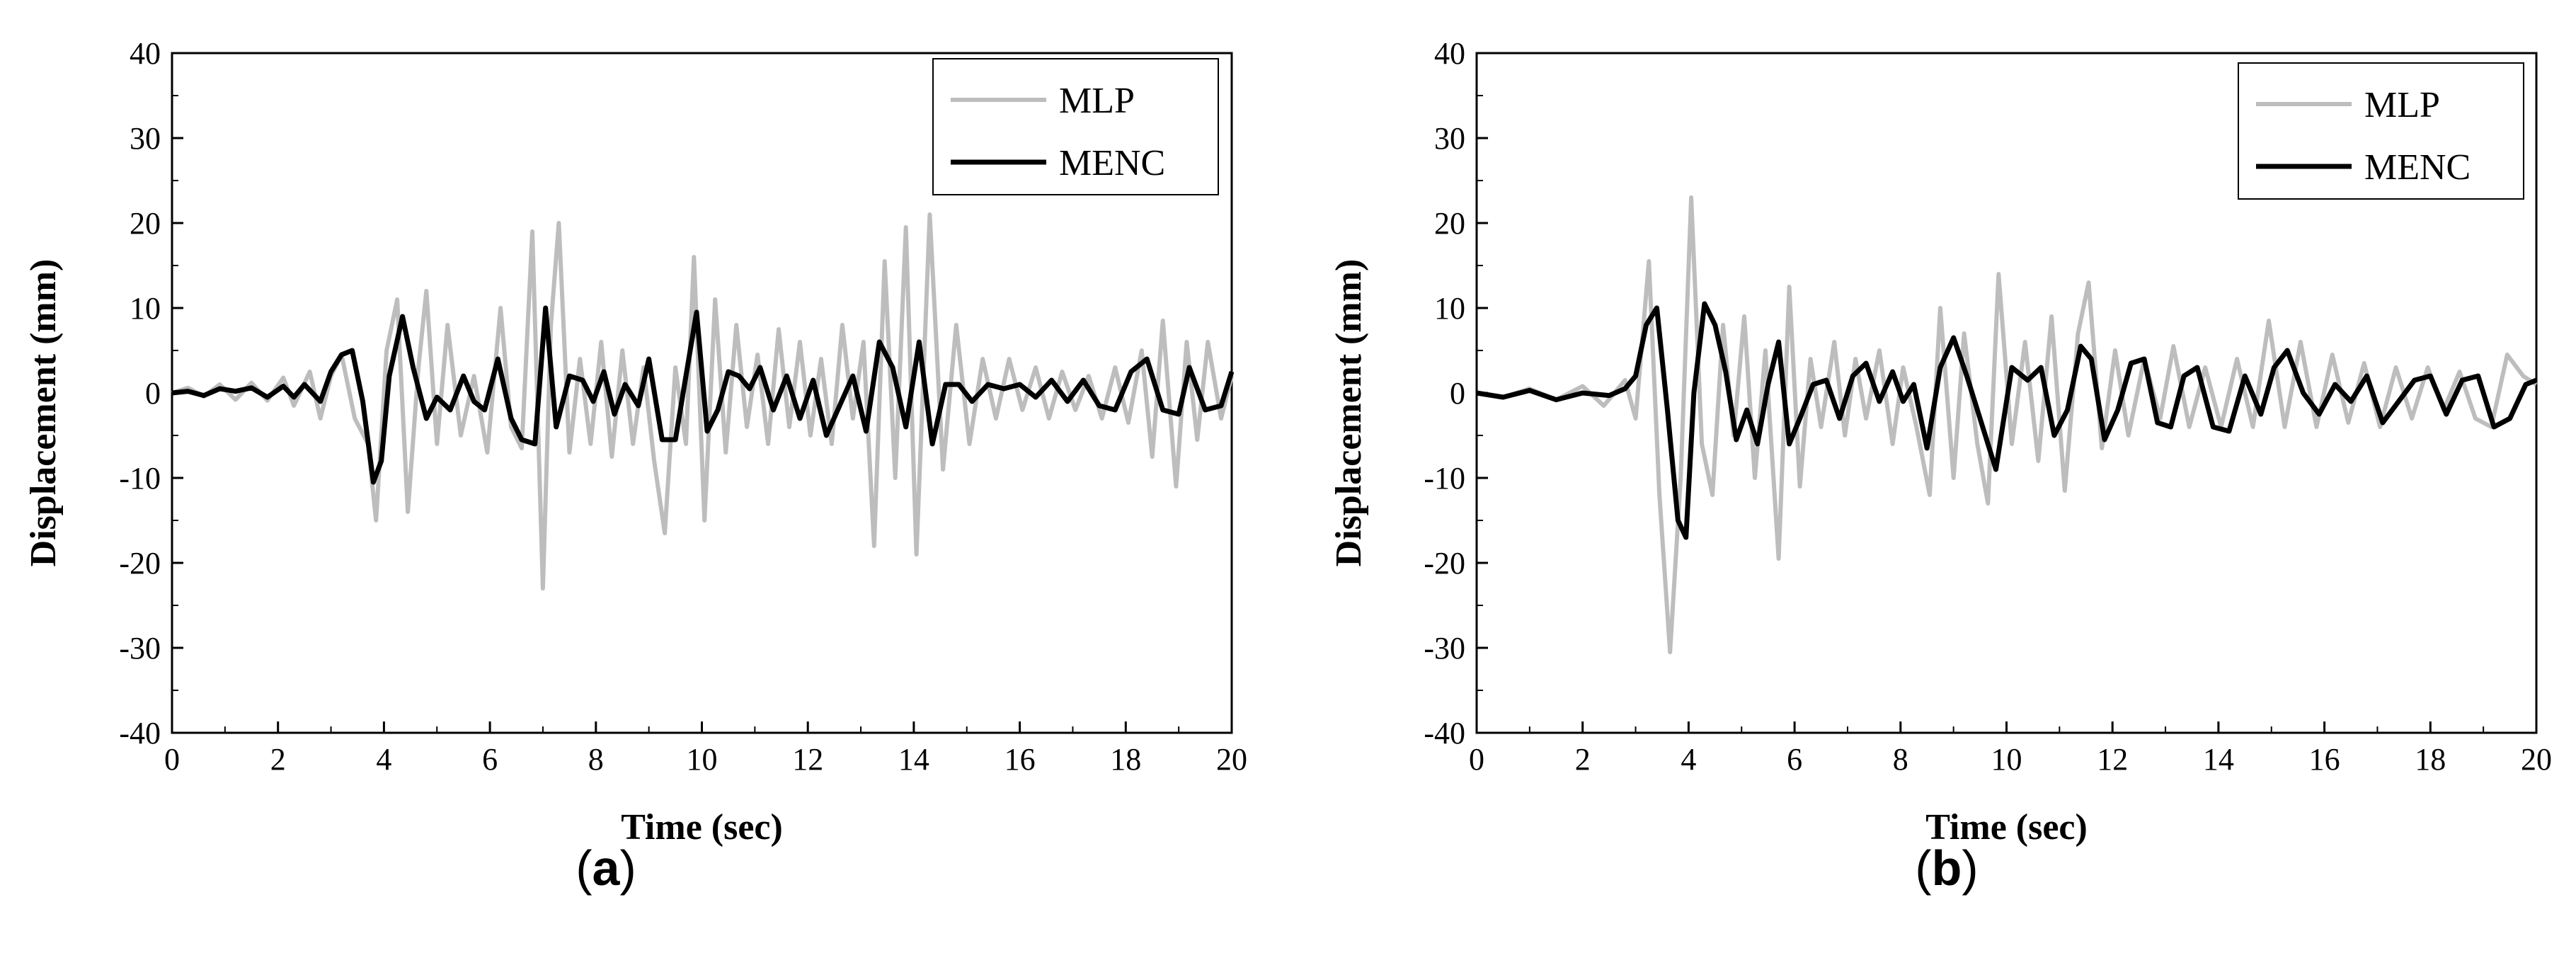 This screenshot has width=2576, height=970. I want to click on panel-label-letter: a, so click(607, 868).